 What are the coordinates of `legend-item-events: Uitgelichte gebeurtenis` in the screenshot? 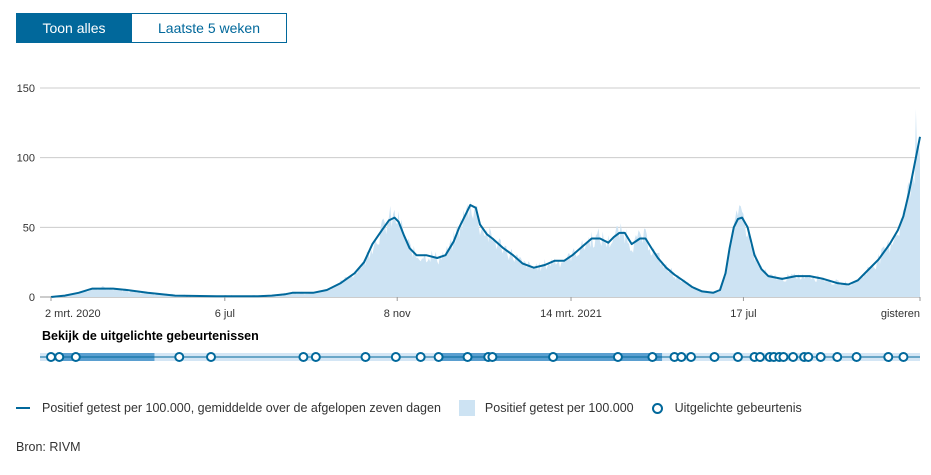 It's located at (726, 408).